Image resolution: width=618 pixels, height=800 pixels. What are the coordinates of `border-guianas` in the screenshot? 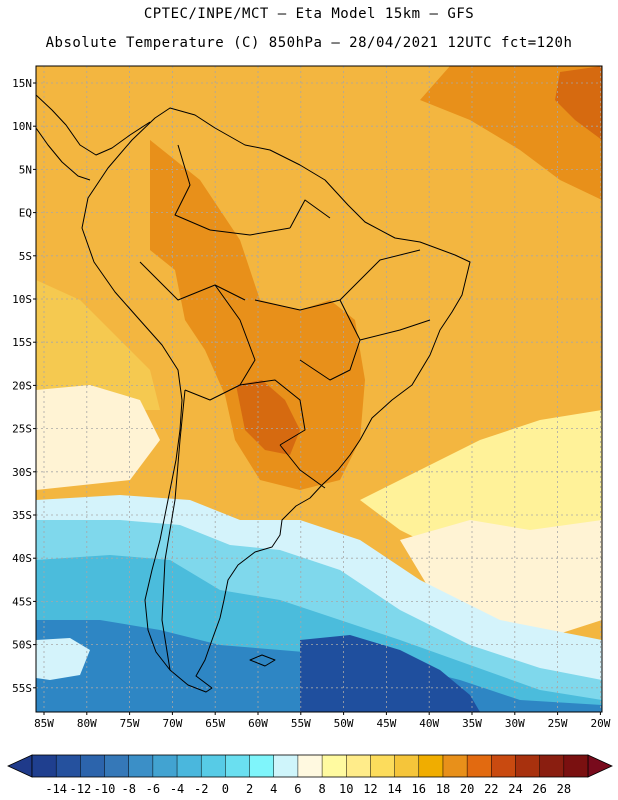 It's located at (310, 214).